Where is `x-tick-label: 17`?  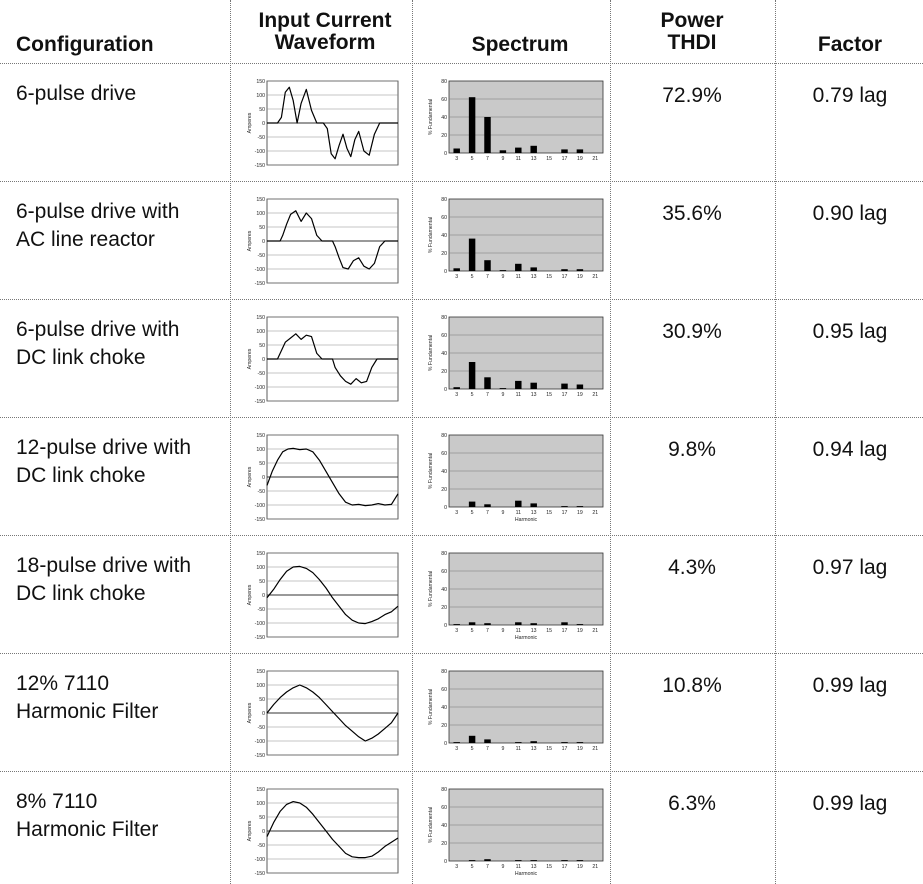 x-tick-label: 17 is located at coordinates (565, 277).